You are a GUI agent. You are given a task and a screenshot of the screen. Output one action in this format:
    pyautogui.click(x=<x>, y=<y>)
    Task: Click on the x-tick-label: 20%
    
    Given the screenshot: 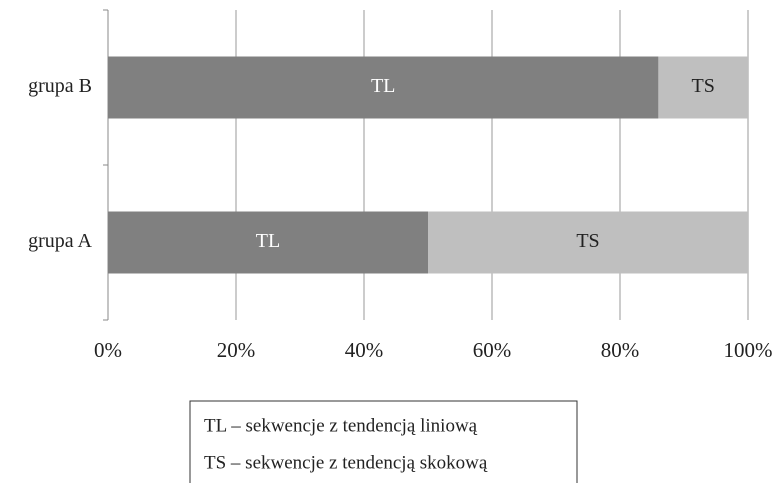 What is the action you would take?
    pyautogui.click(x=236, y=350)
    